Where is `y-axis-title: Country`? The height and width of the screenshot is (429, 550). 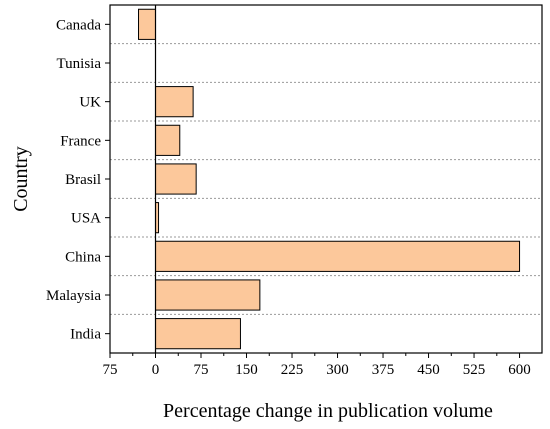
y-axis-title: Country is located at coordinates (21, 179).